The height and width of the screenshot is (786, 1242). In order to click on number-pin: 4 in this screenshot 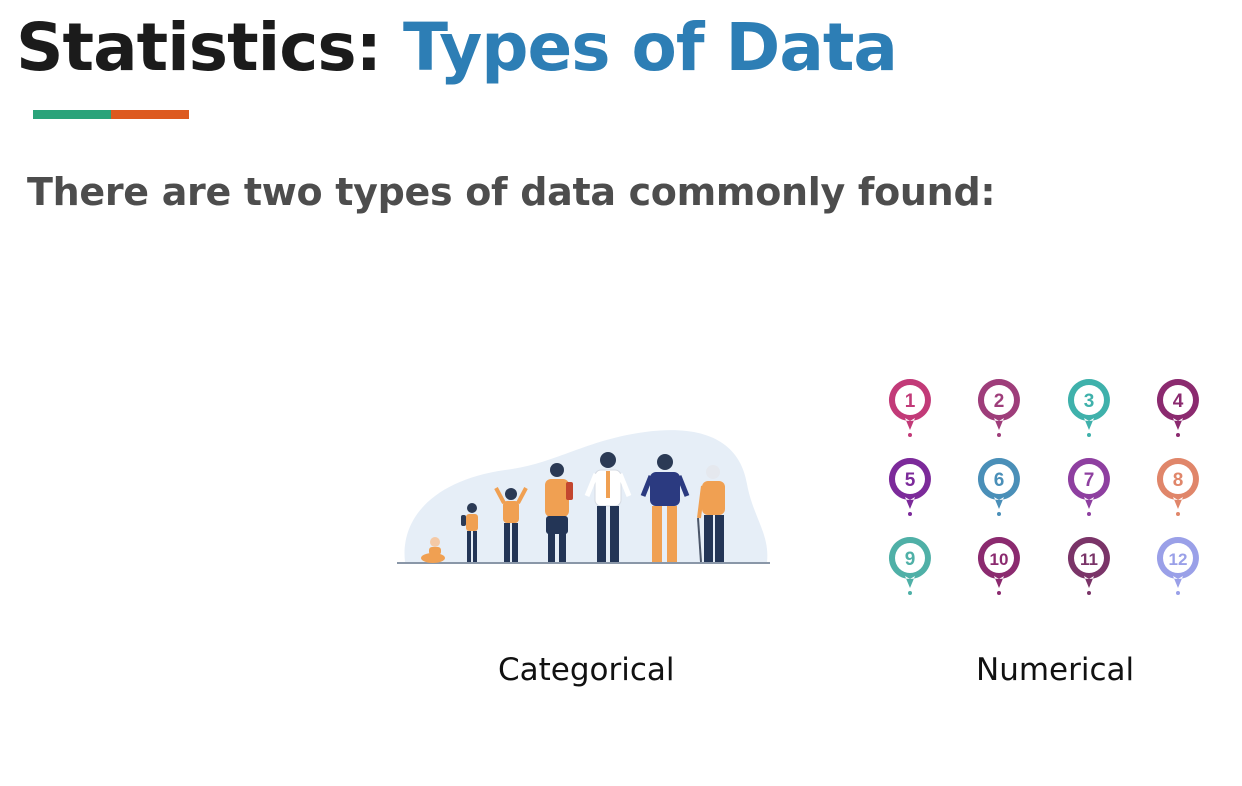, I will do `click(1178, 407)`.